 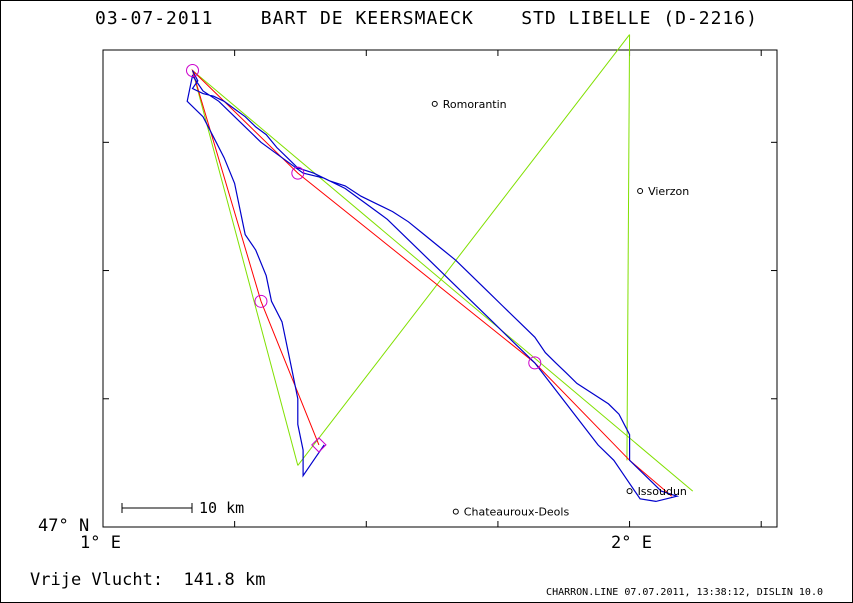 What do you see at coordinates (319, 445) in the screenshot?
I see `finish-marker` at bounding box center [319, 445].